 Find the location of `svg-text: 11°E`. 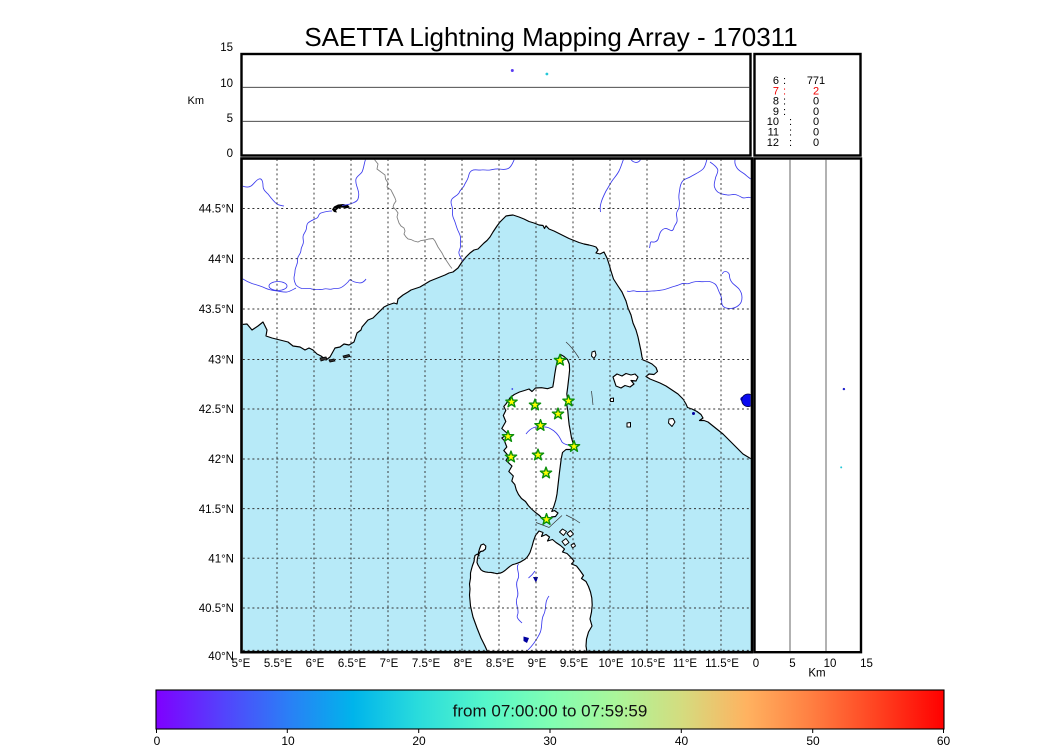

svg-text: 11°E is located at coordinates (685, 664).